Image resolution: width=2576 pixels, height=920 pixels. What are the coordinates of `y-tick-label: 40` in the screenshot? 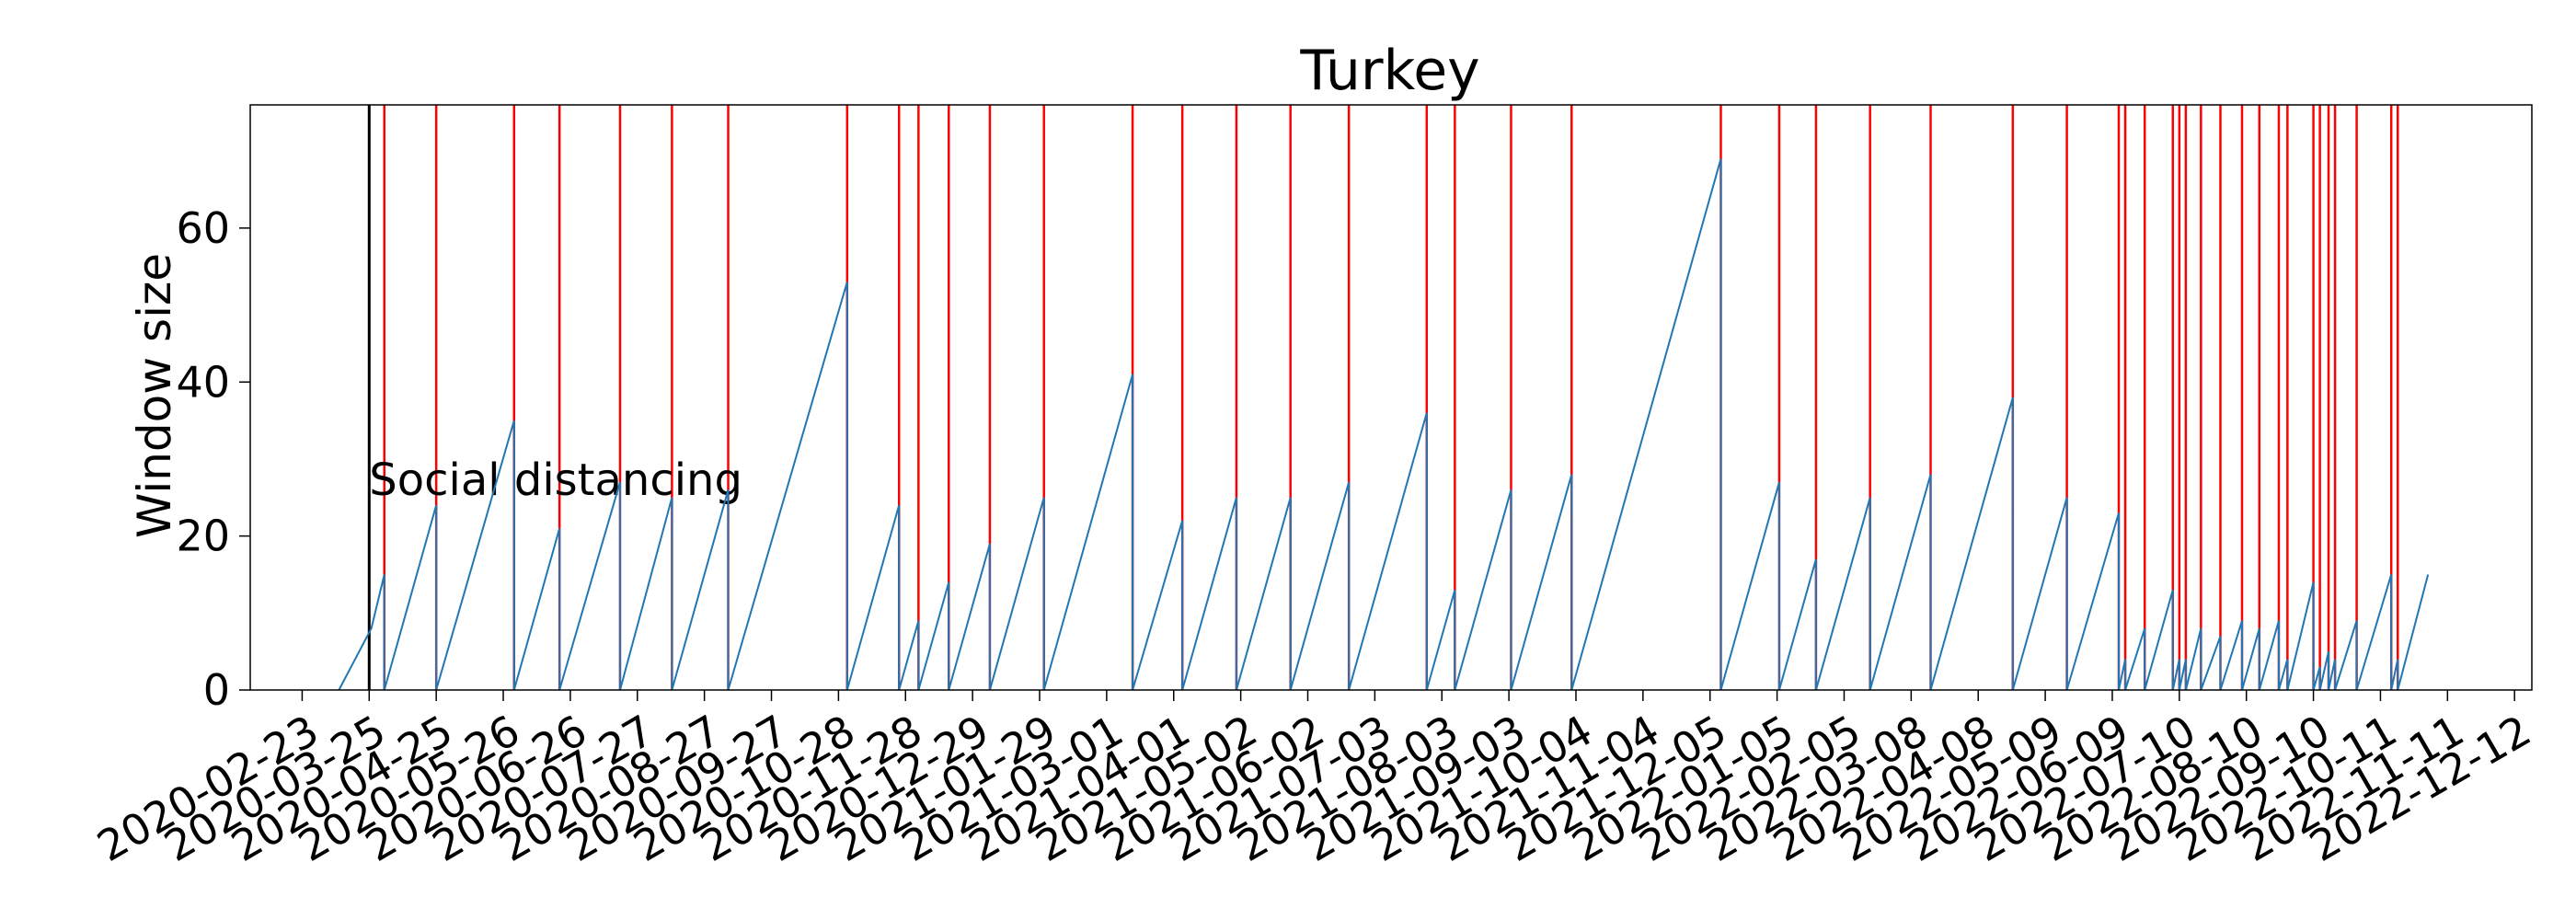 It's located at (203, 382).